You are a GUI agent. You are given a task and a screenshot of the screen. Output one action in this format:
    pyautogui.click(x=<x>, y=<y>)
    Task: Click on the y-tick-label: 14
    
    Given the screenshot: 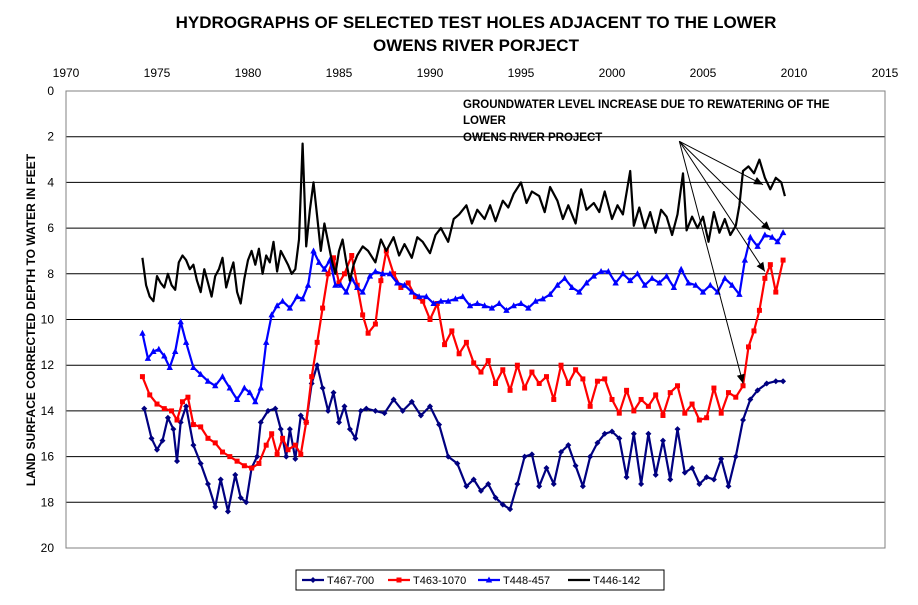 What is the action you would take?
    pyautogui.click(x=48, y=411)
    